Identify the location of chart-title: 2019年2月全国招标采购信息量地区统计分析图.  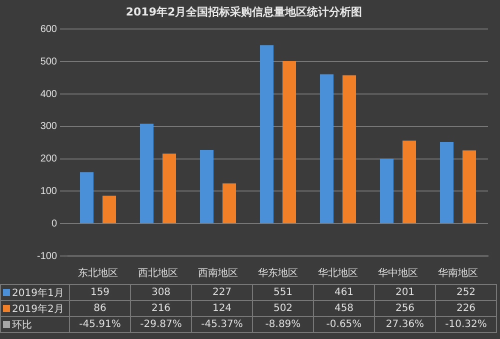
(244, 11).